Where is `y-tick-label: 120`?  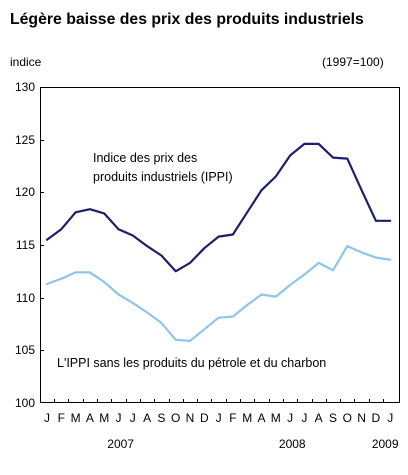 y-tick-label: 120 is located at coordinates (24, 192).